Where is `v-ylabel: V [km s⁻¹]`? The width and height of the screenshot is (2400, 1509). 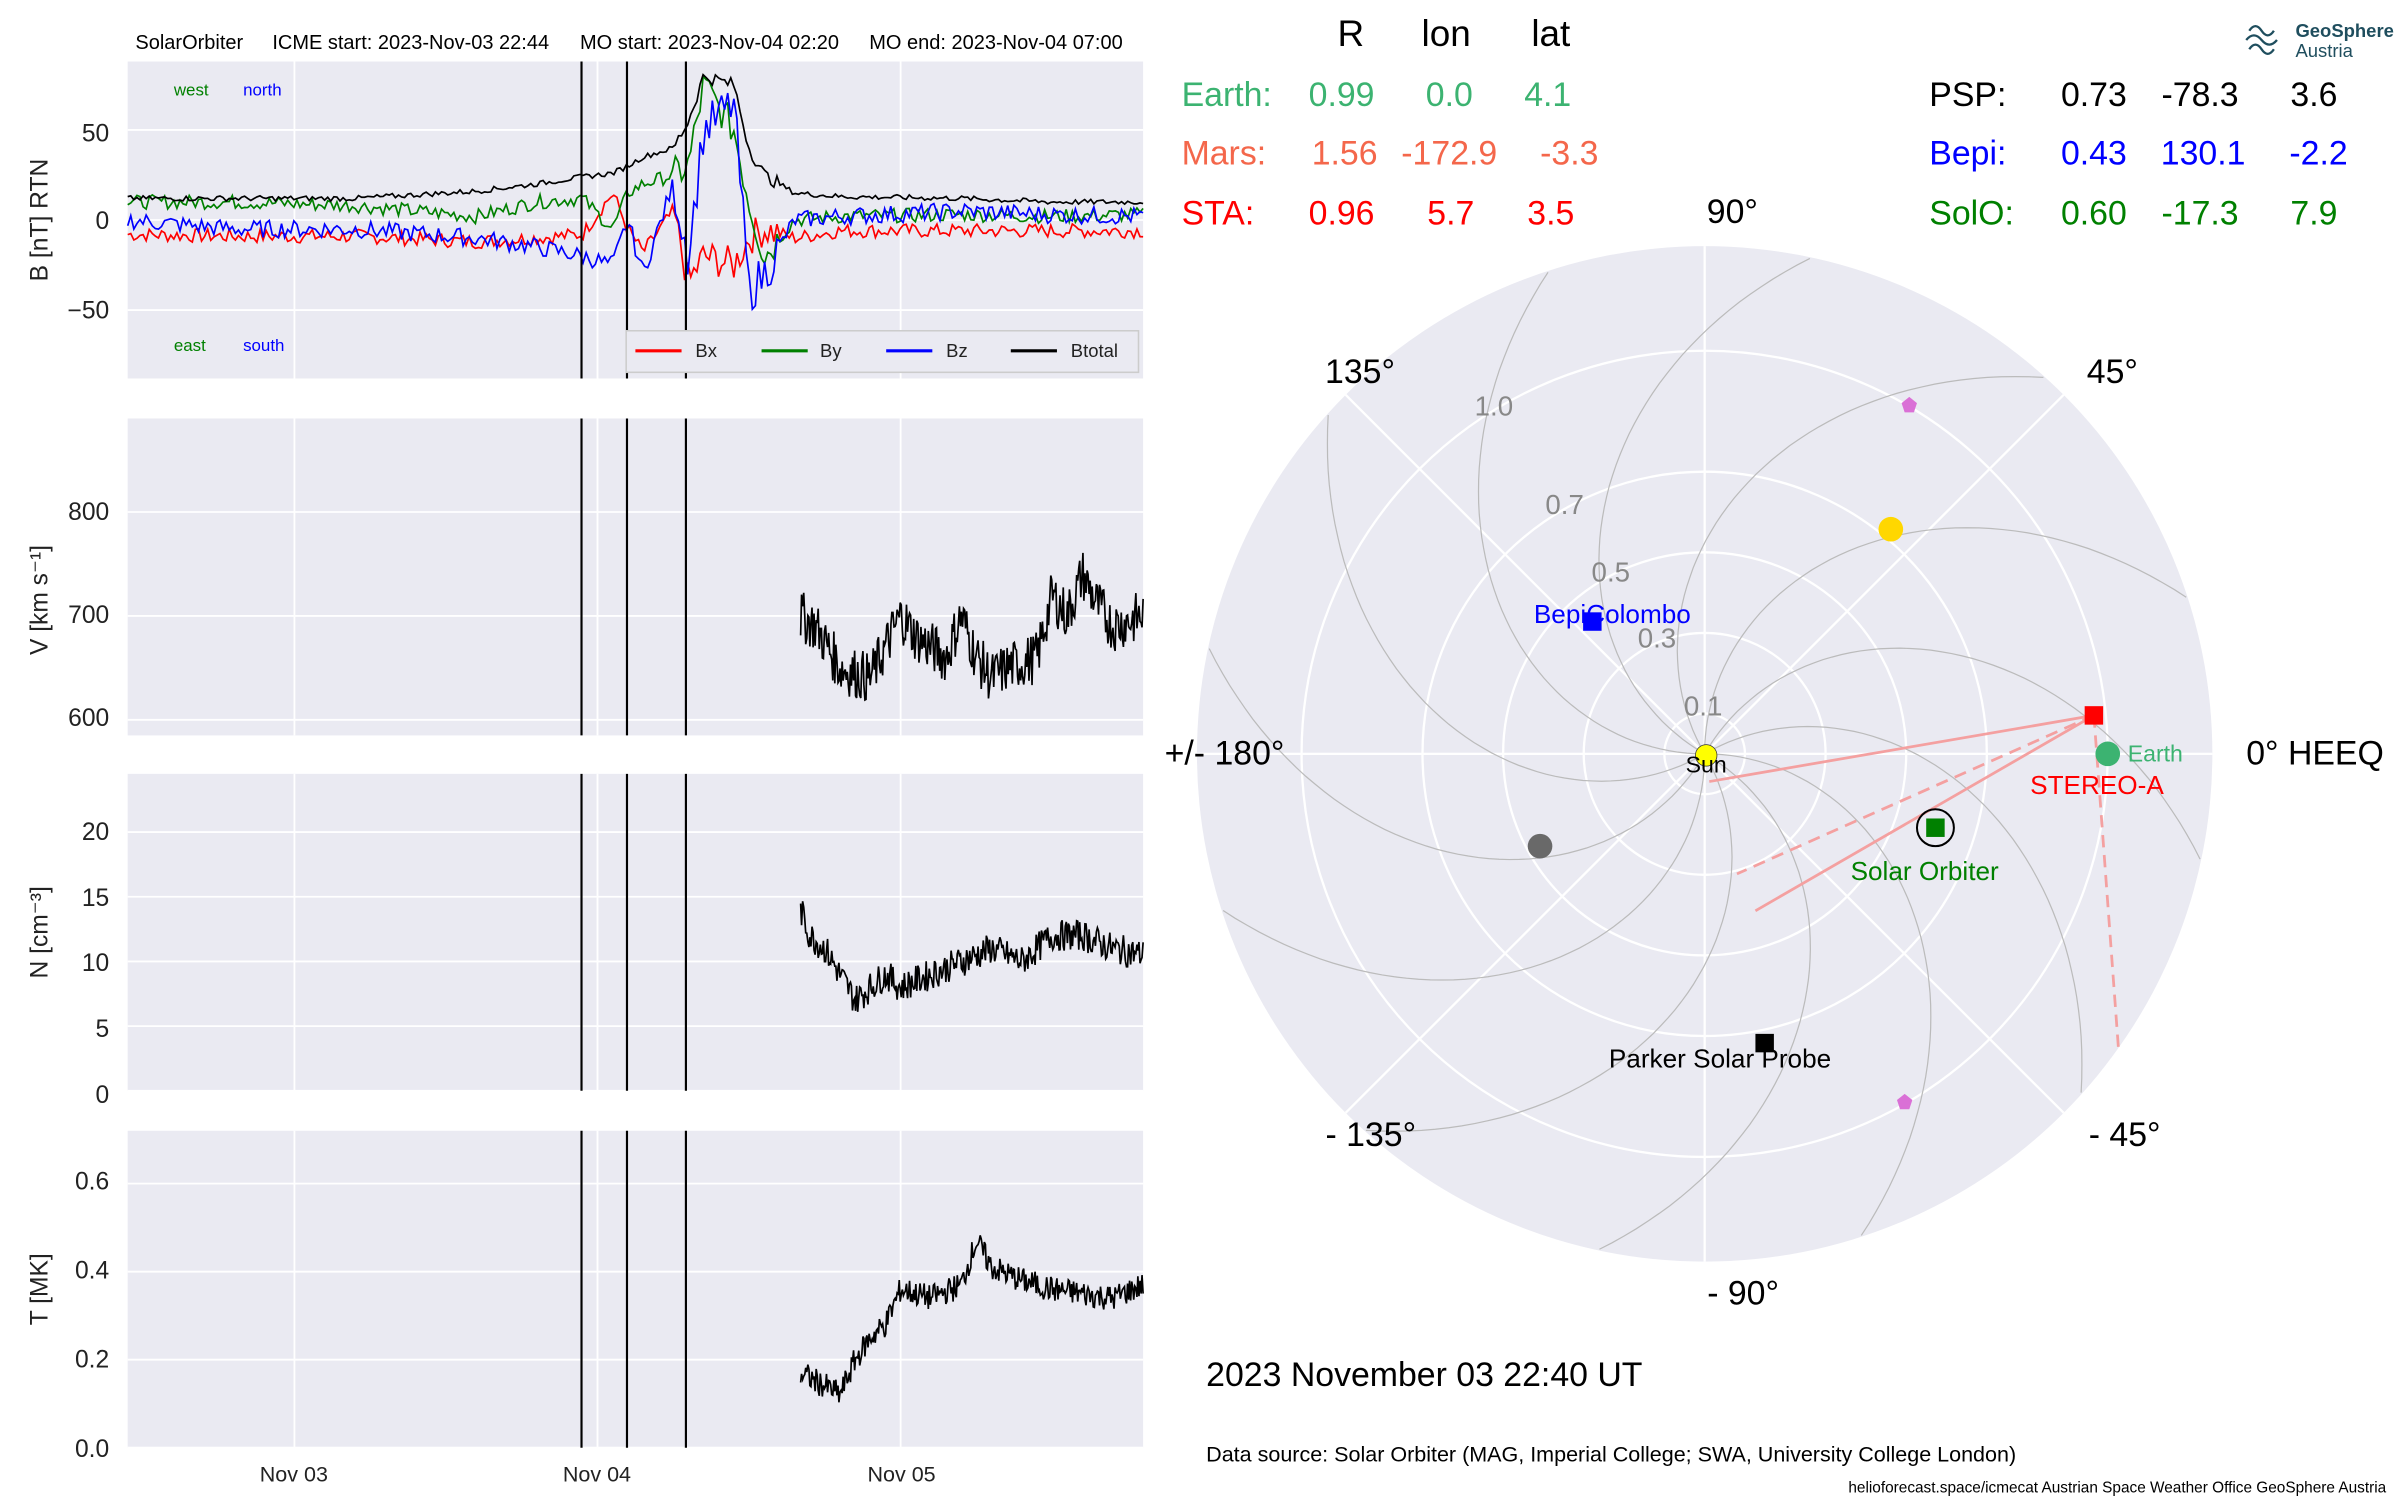
v-ylabel: V [km s⁻¹] is located at coordinates (40, 600).